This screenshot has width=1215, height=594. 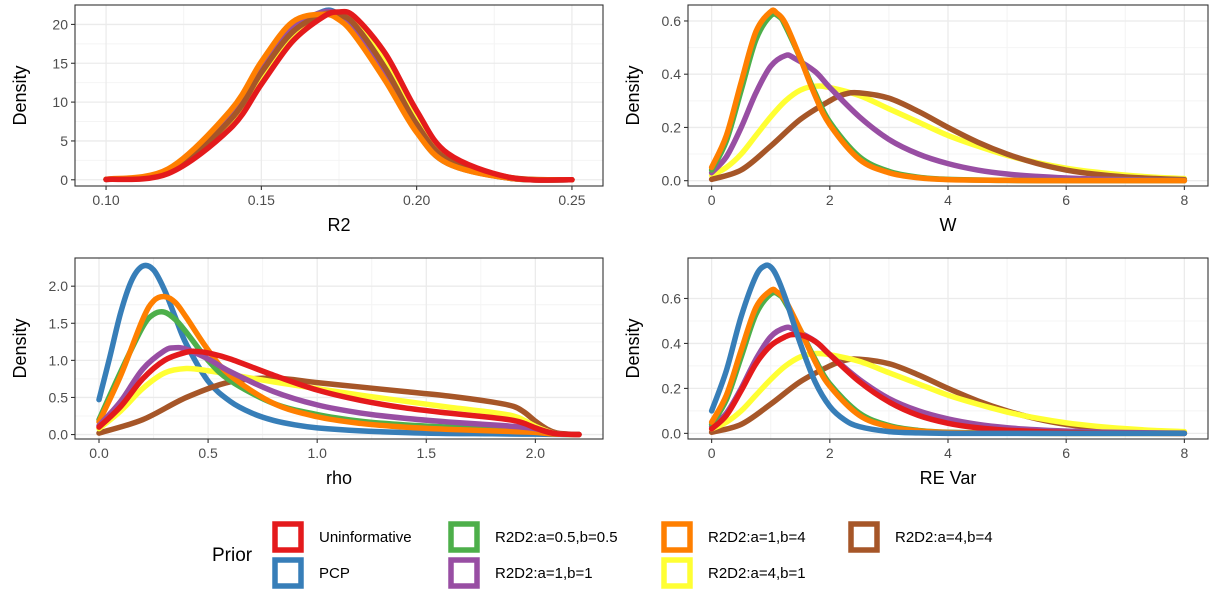 I want to click on x-tick-label: 2.0, so click(x=536, y=453).